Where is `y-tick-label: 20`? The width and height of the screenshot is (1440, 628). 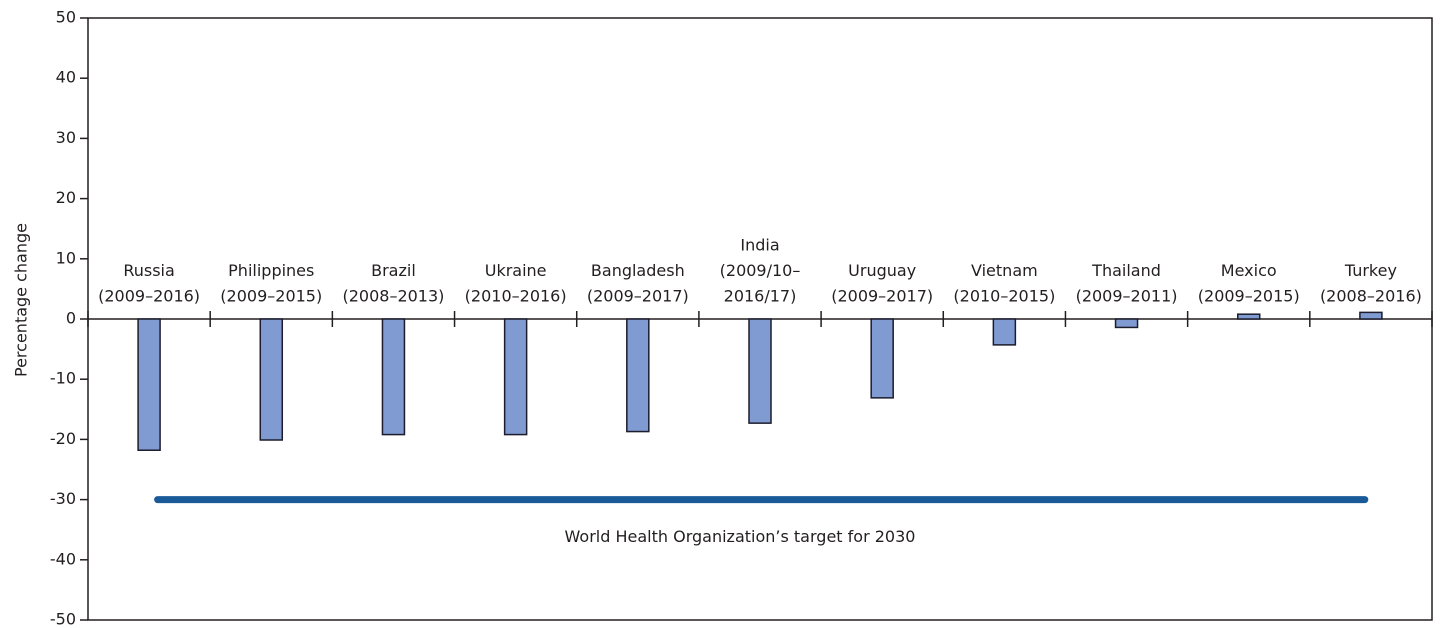
y-tick-label: 20 is located at coordinates (66, 197).